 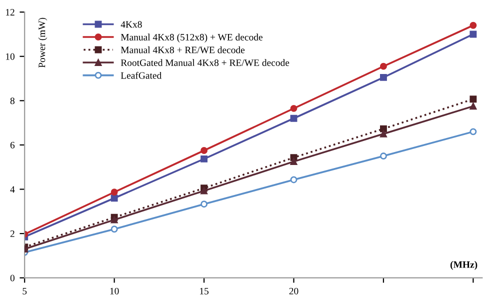 I want to click on y-tick-label: 6, so click(x=12, y=145).